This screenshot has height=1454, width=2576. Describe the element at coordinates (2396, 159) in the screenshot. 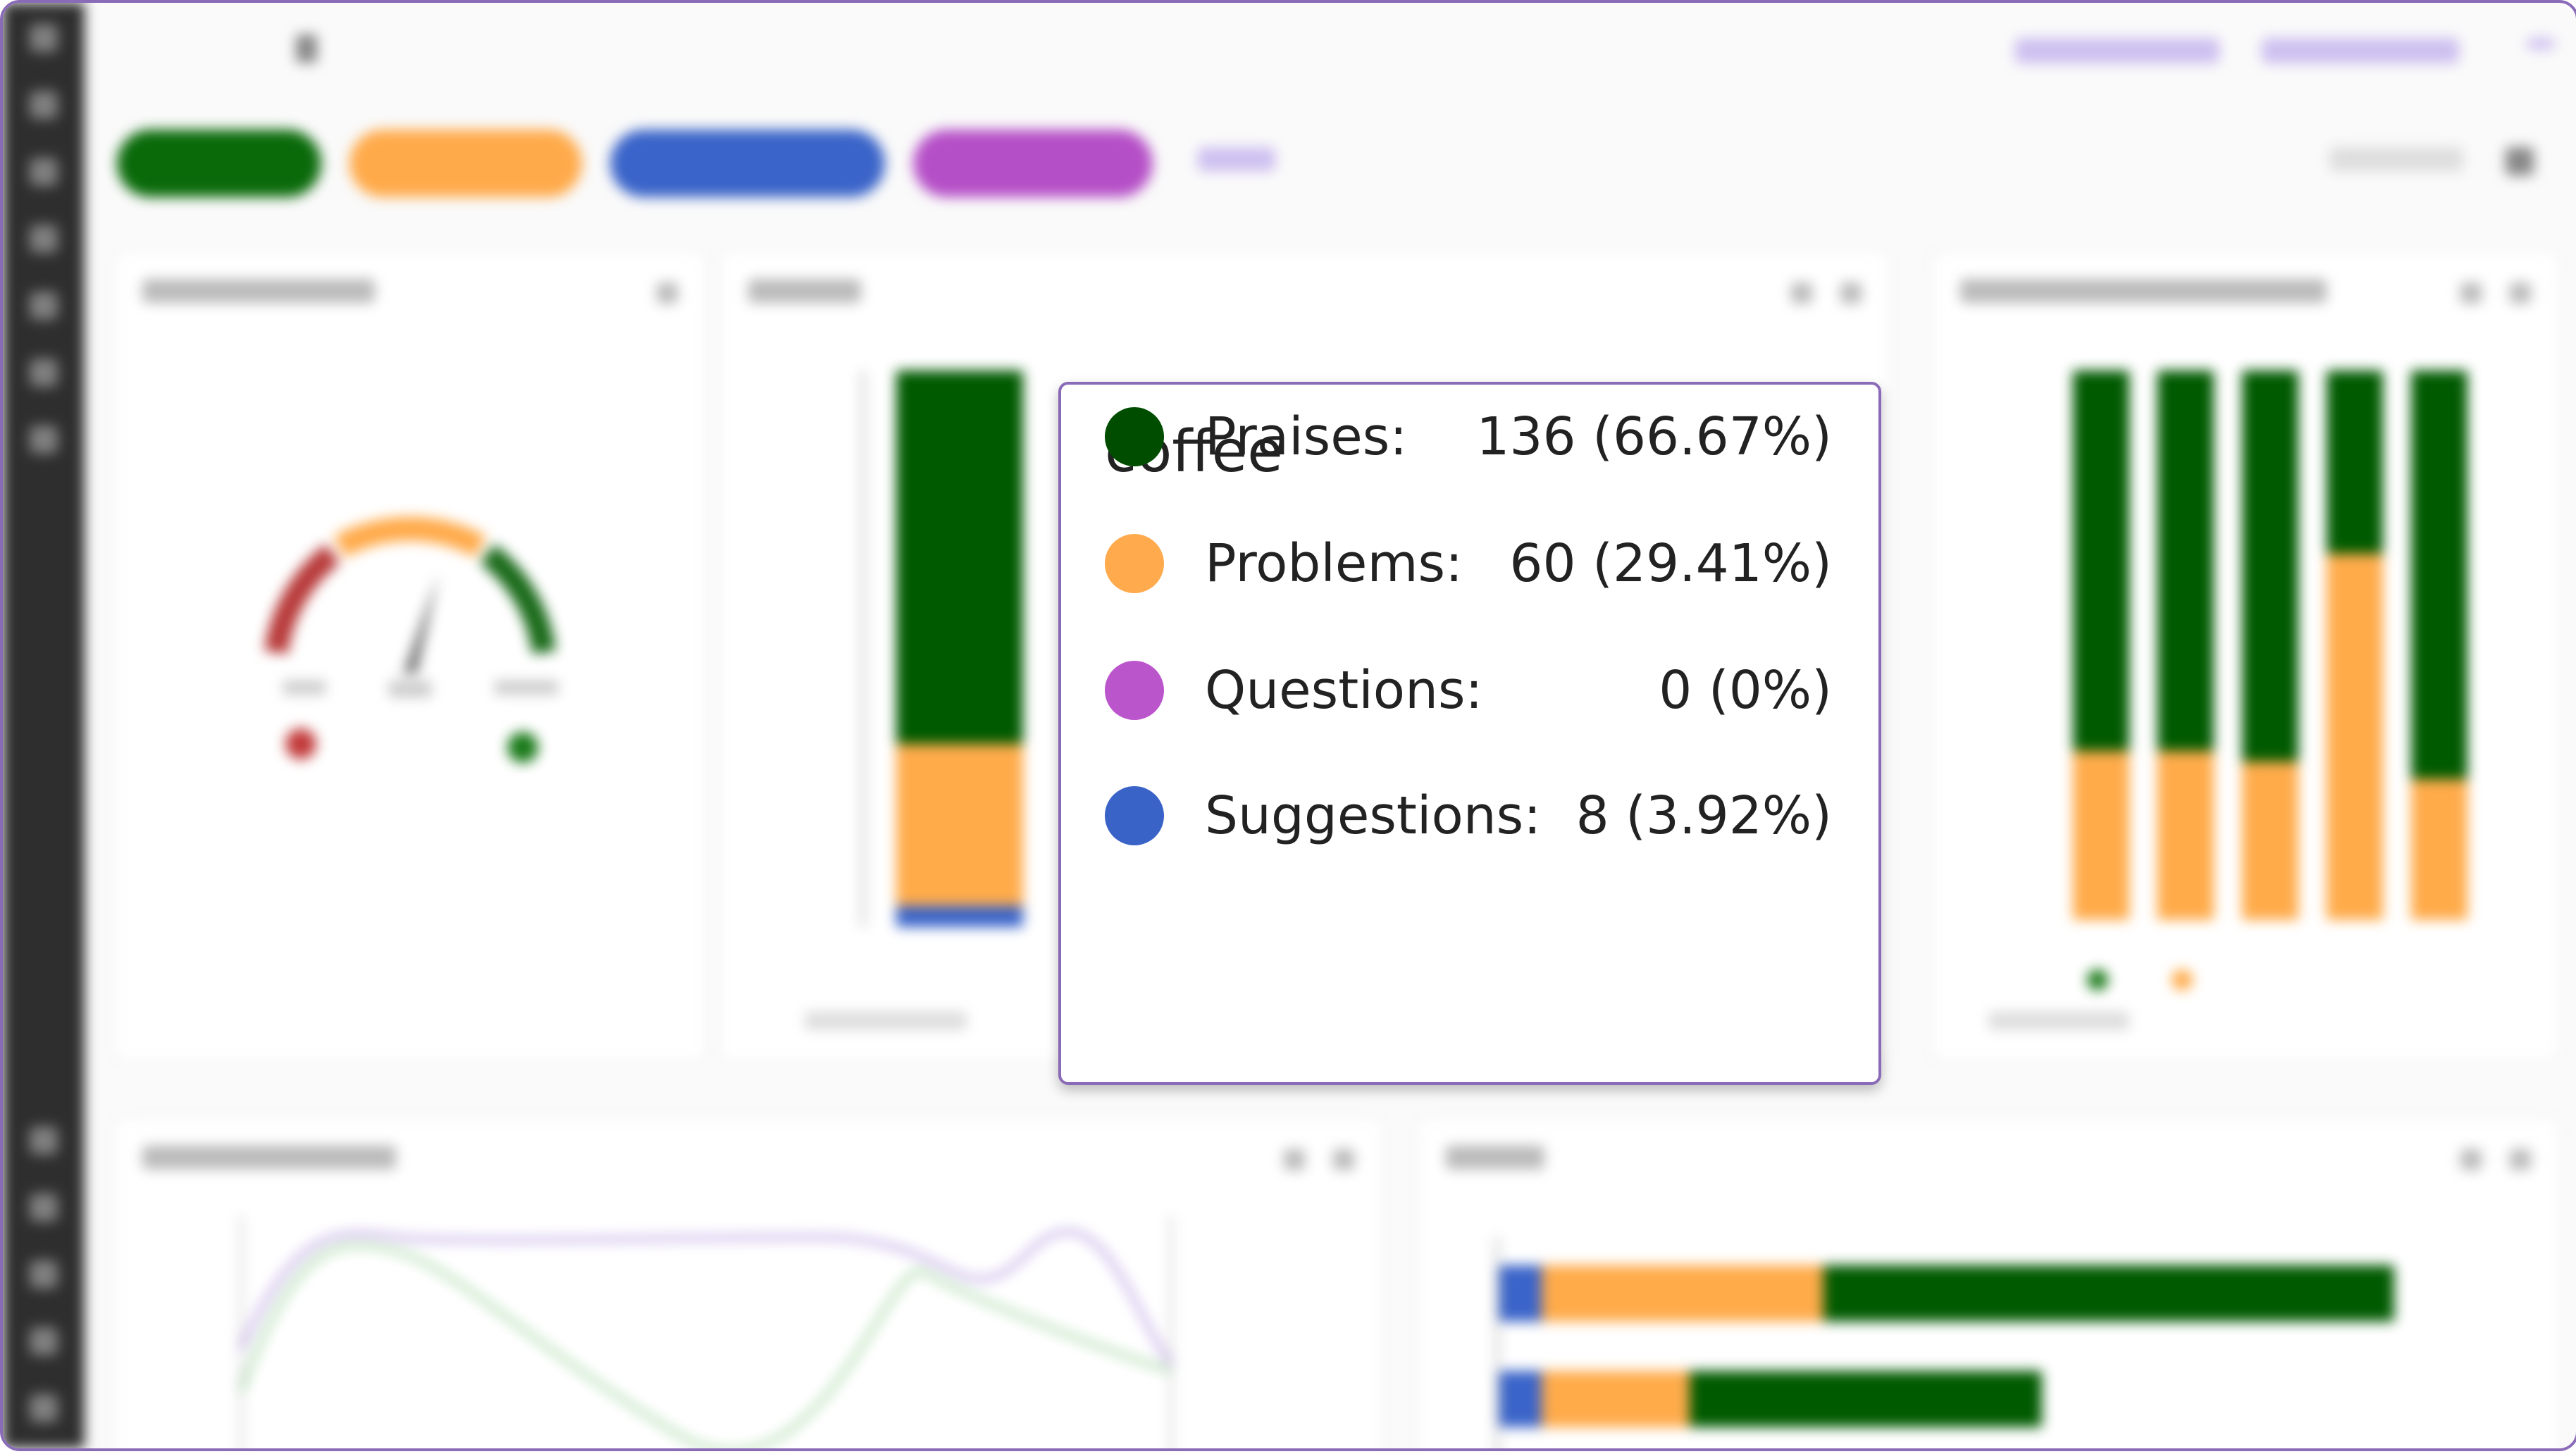

I see `time-range-select` at that location.